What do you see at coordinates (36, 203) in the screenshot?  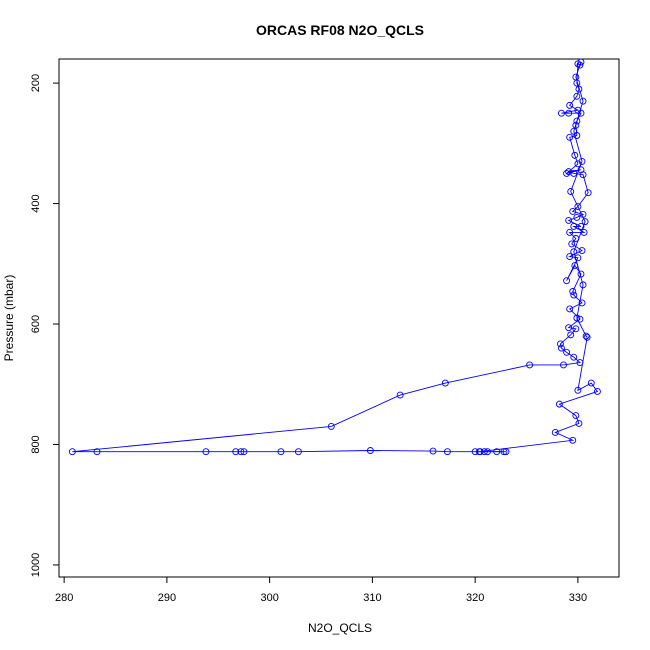 I see `y-tick-label: 400` at bounding box center [36, 203].